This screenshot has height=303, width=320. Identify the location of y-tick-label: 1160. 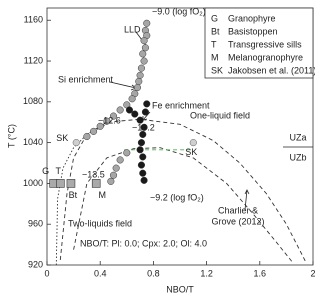
(33, 20).